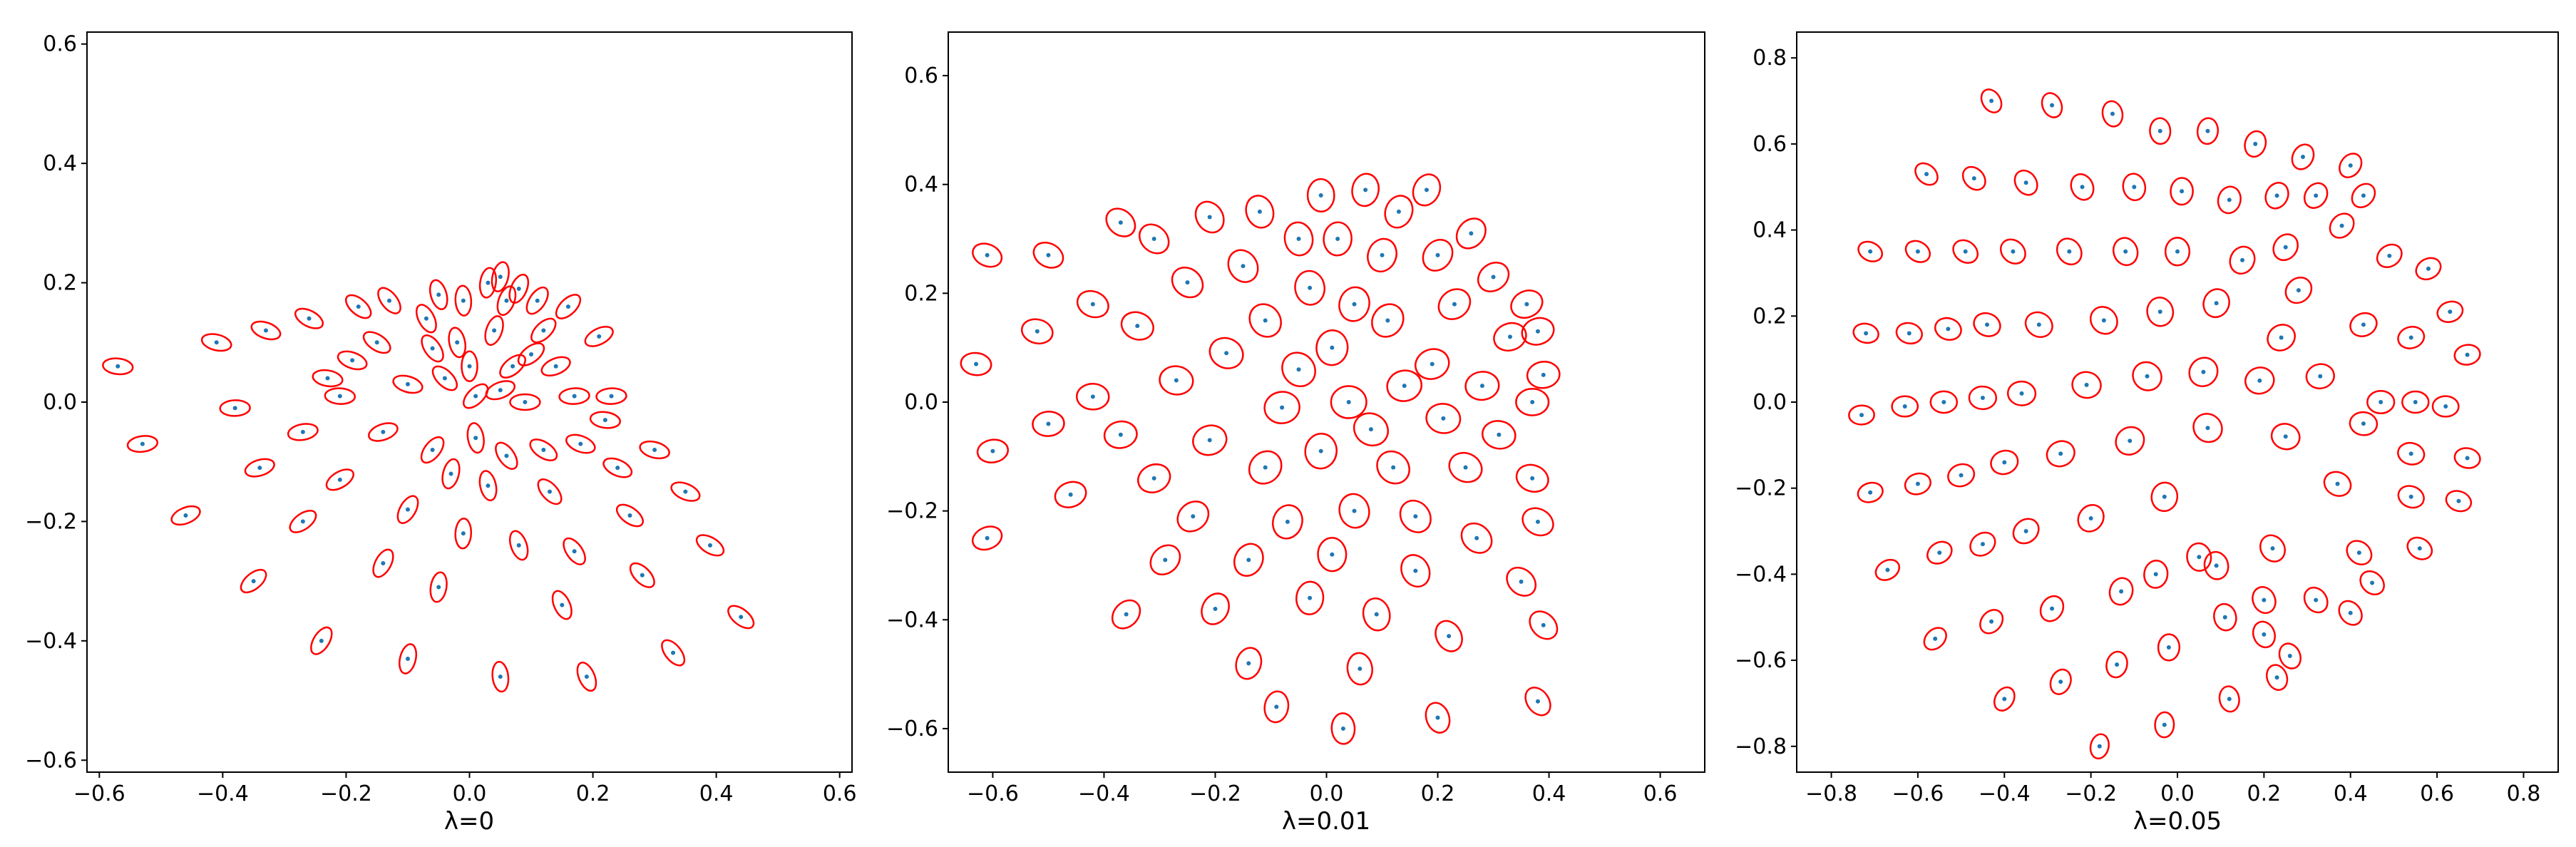 This screenshot has height=847, width=2576. I want to click on y-tick-label: 0.6, so click(60, 44).